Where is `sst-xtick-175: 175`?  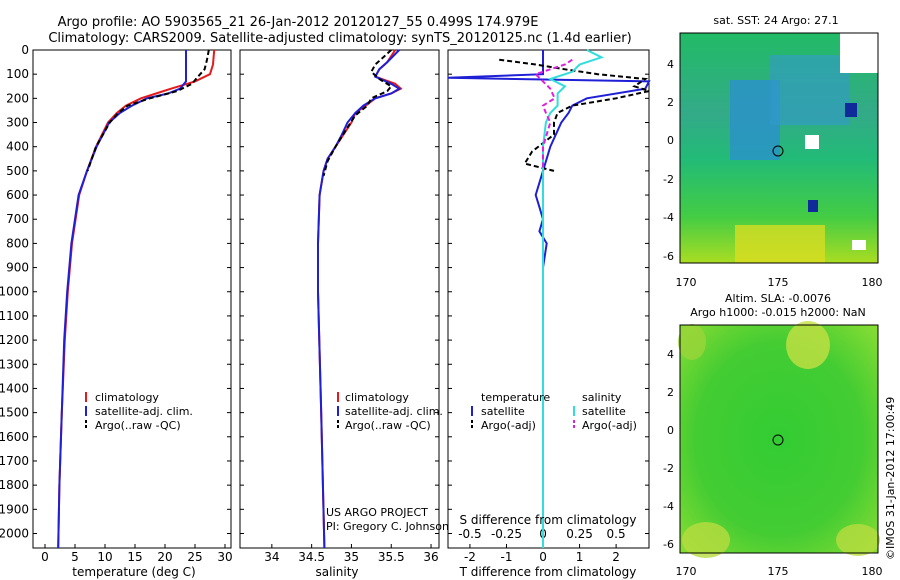 sst-xtick-175: 175 is located at coordinates (778, 282).